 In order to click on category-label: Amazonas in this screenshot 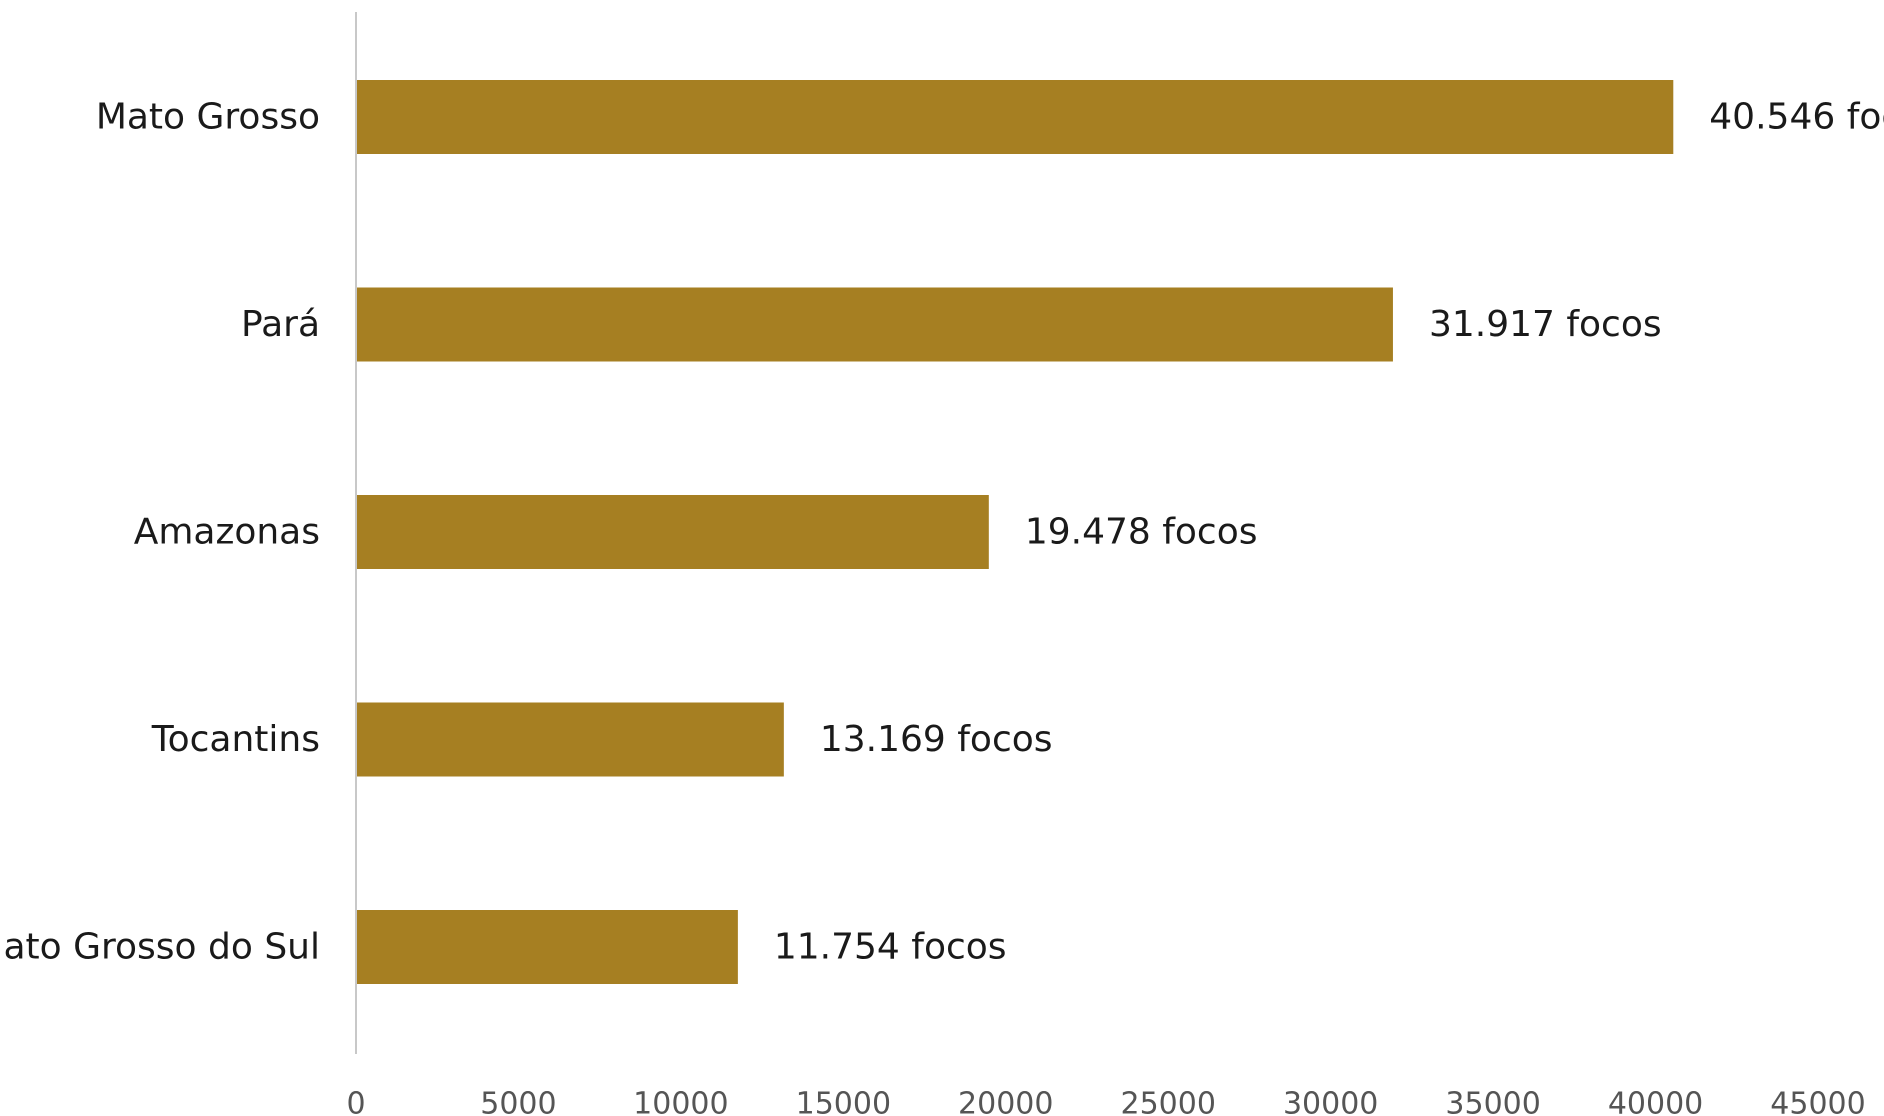, I will do `click(227, 532)`.